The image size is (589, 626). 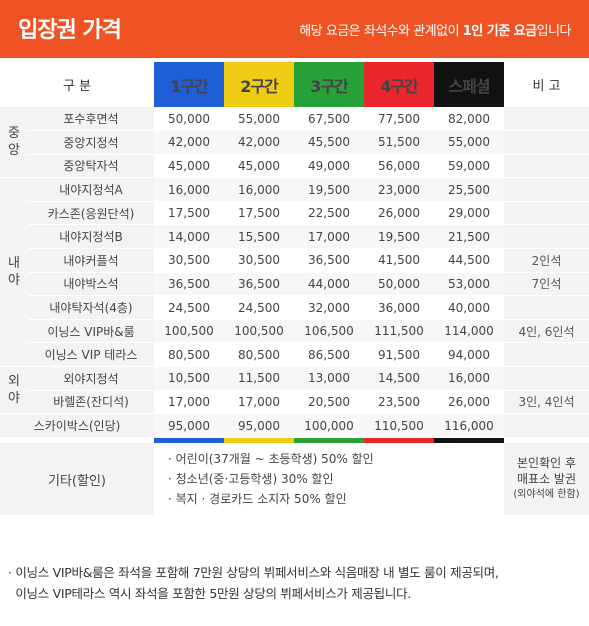 I want to click on note-cell: 2인석, so click(x=546, y=260).